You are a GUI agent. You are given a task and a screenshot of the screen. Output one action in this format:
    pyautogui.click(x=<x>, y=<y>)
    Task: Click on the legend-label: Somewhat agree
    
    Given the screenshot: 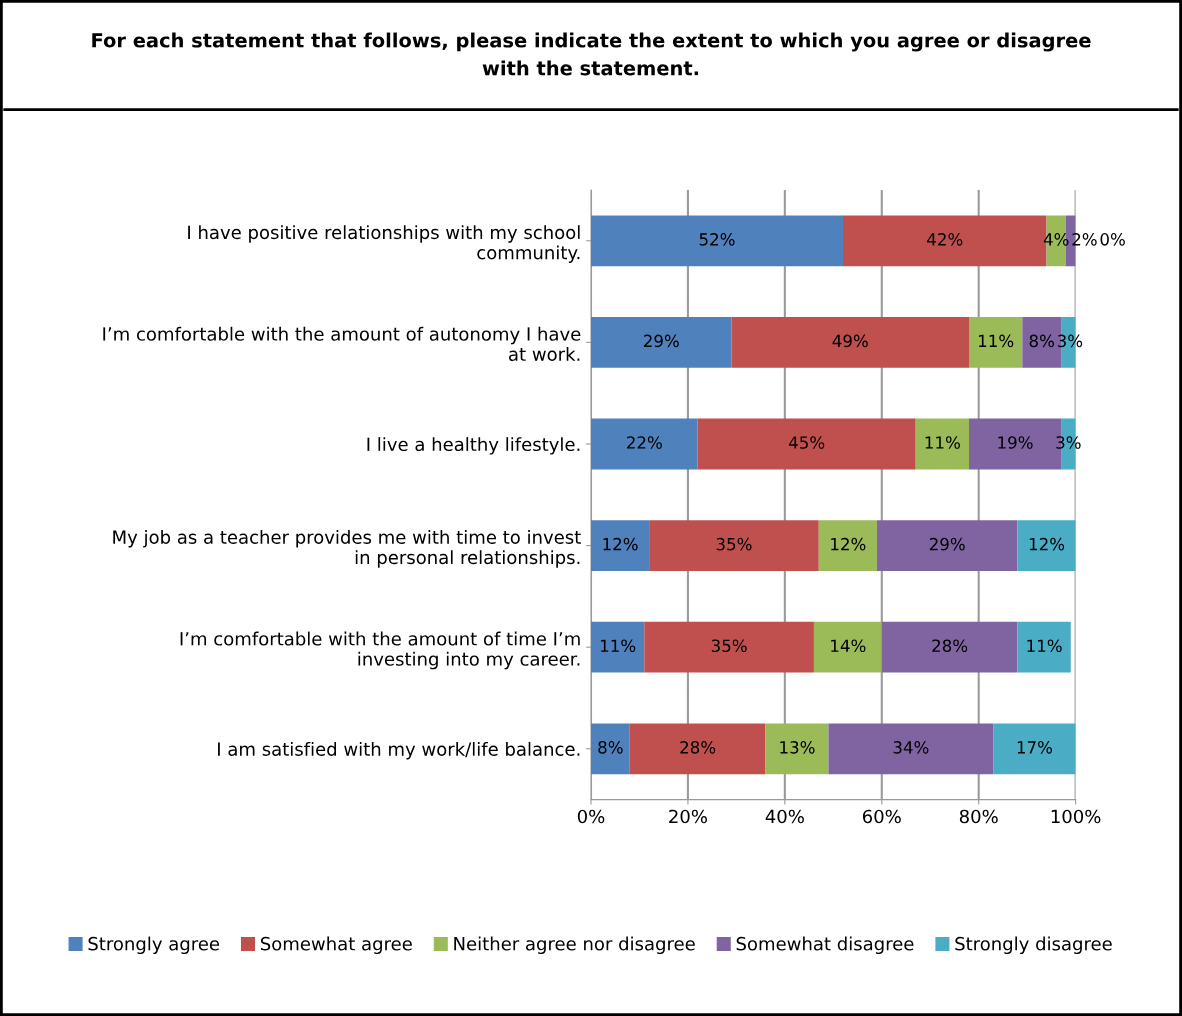 What is the action you would take?
    pyautogui.click(x=336, y=945)
    